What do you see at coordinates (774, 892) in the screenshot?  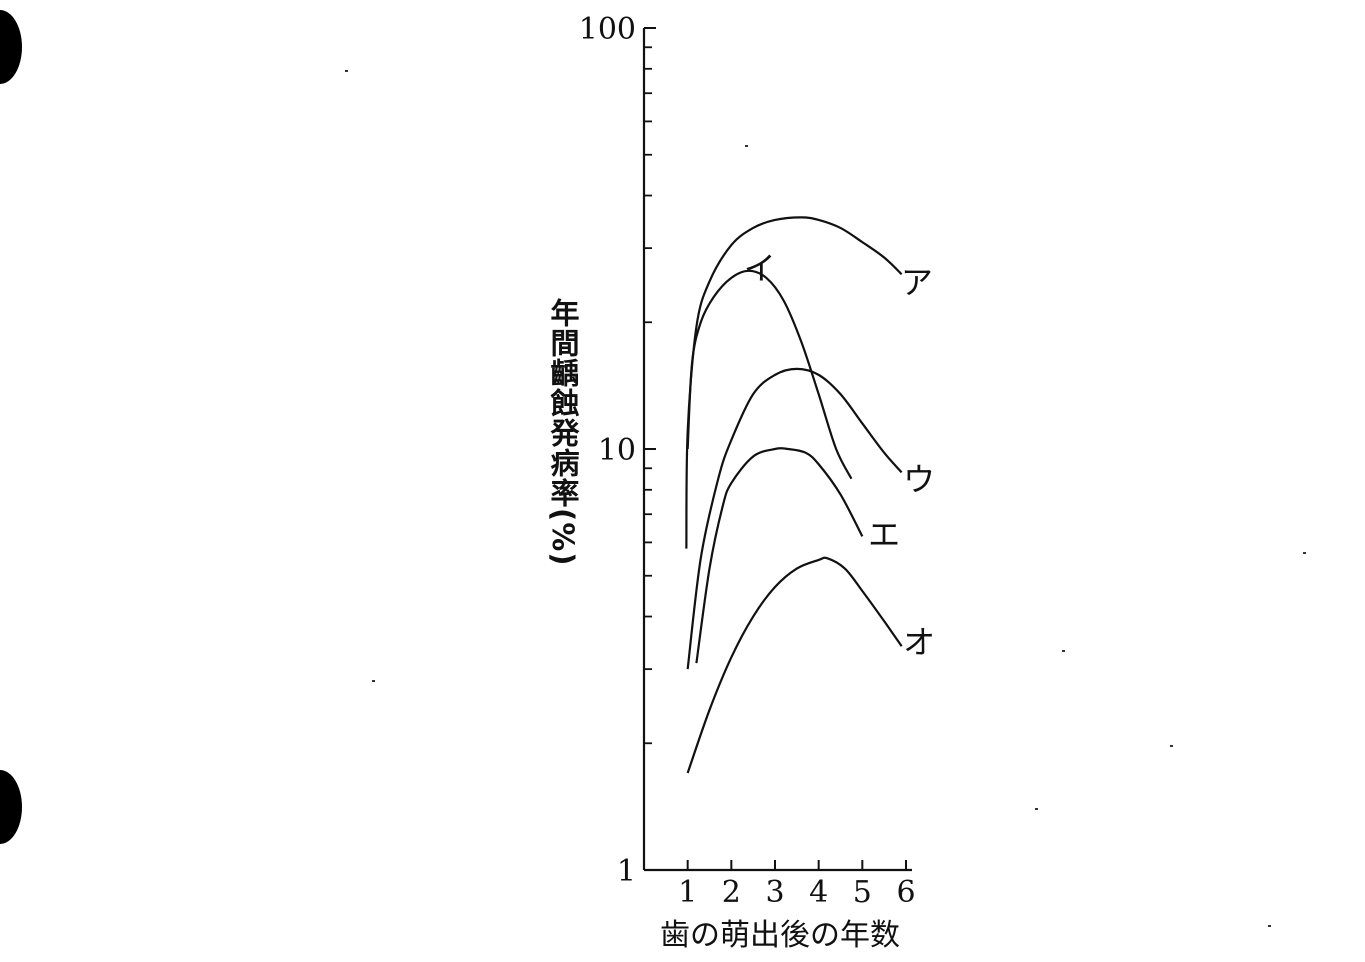 I see `x-tick-label: 3` at bounding box center [774, 892].